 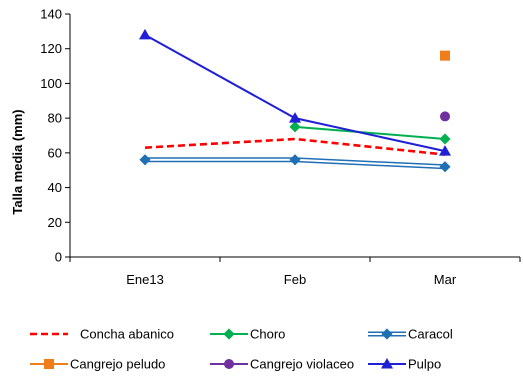 I want to click on legend-label: Cangrejo violaceo, so click(x=302, y=364).